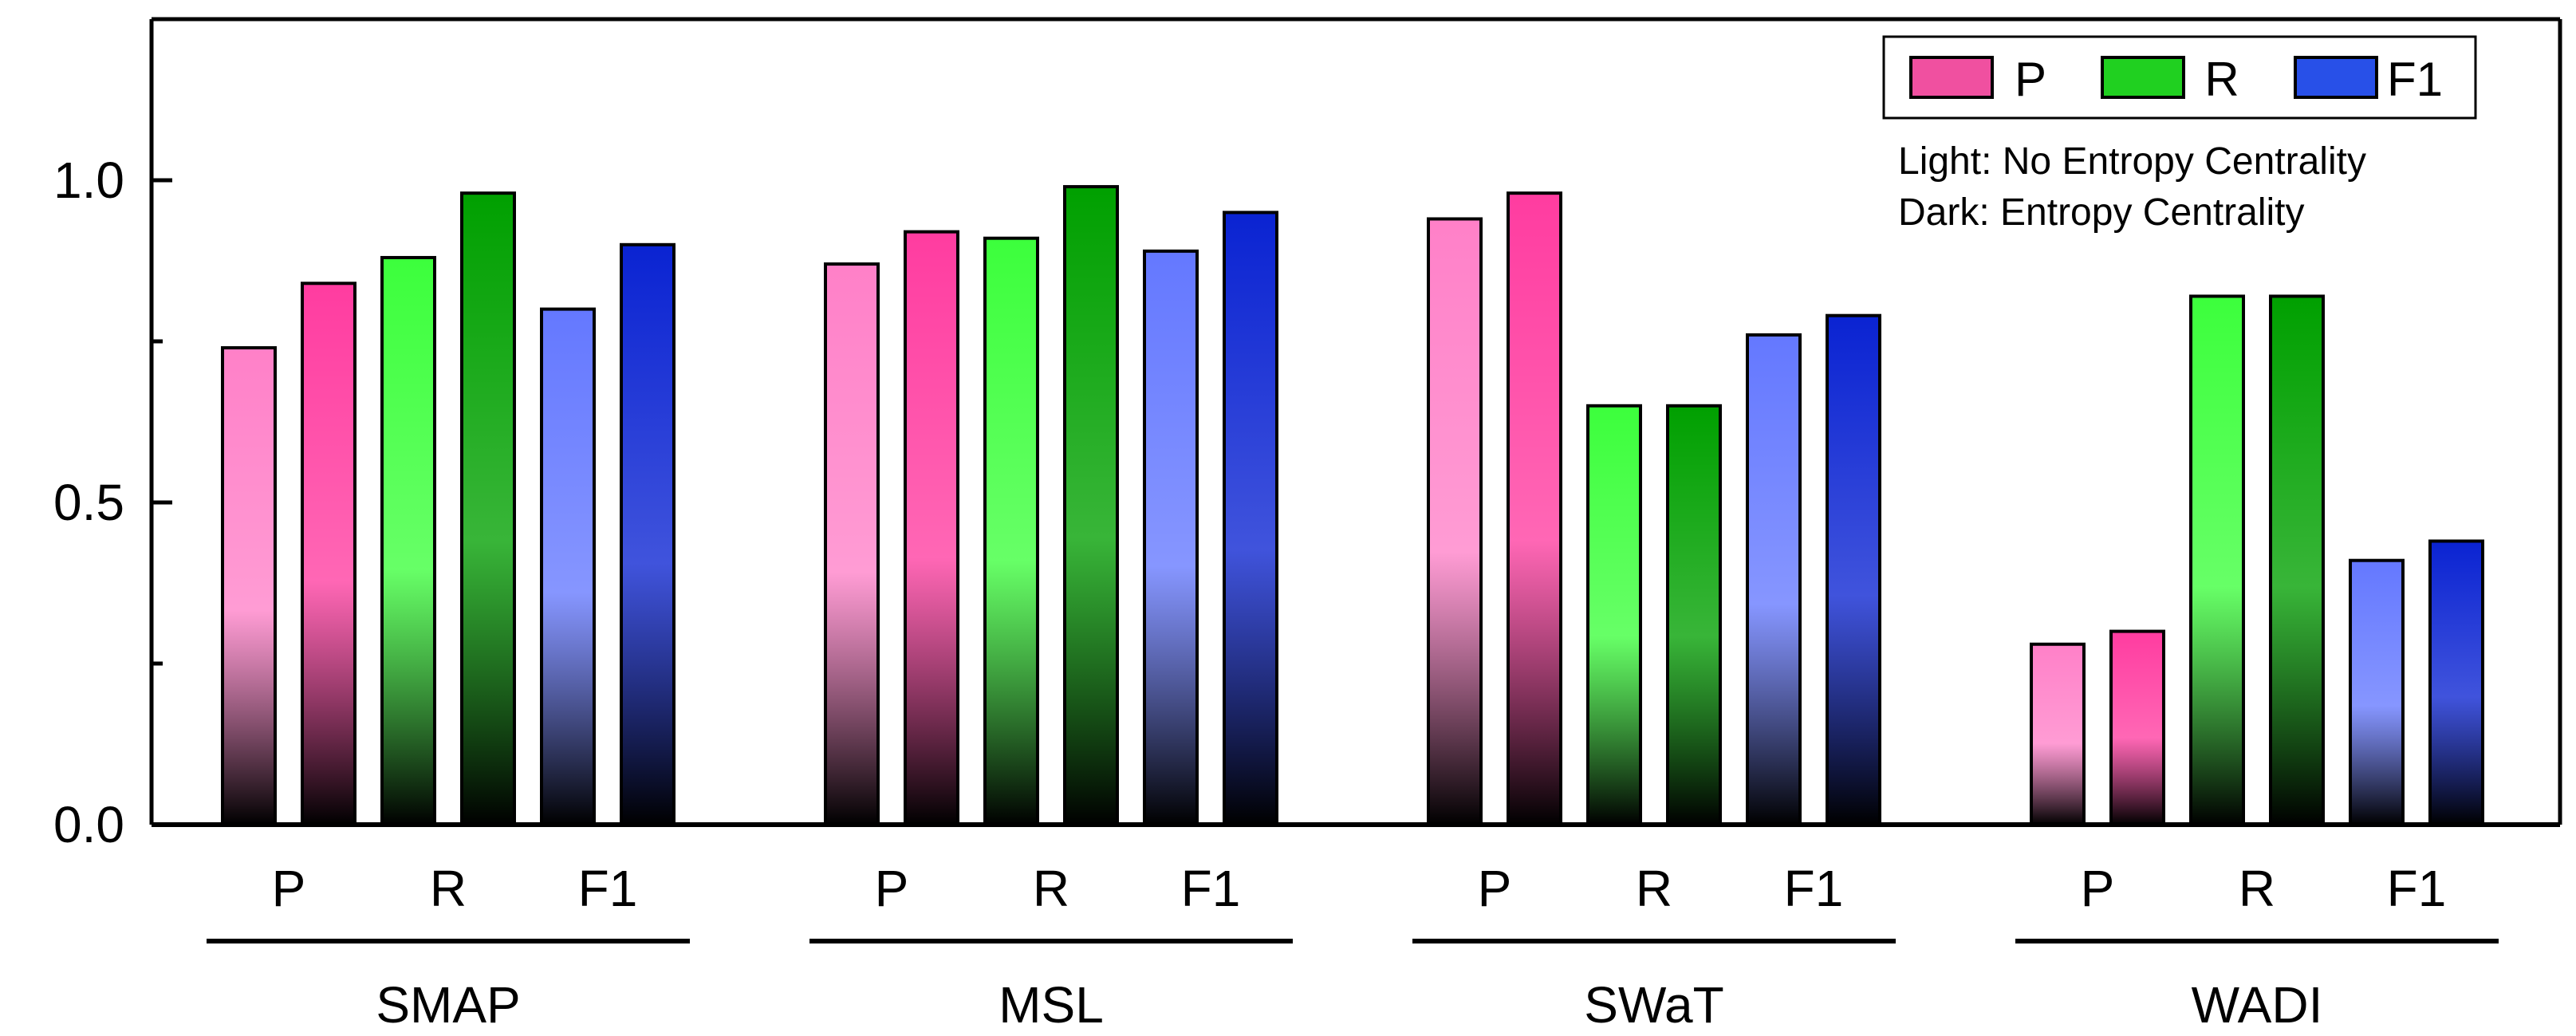 The image size is (2576, 1036). I want to click on bar-msl-r-light, so click(1011, 532).